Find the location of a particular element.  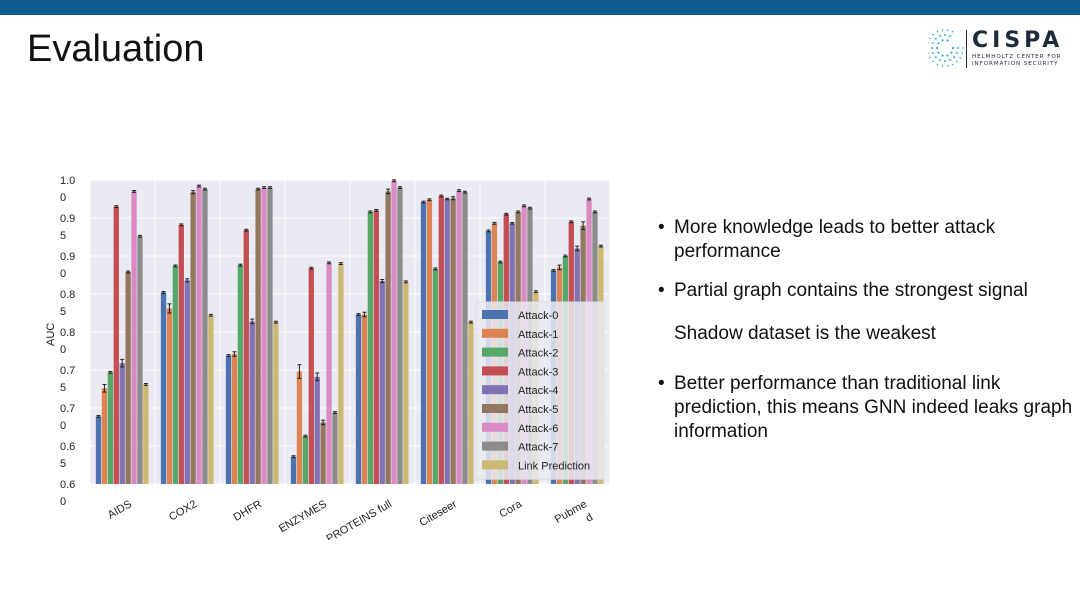

legend-label: Link Prediction is located at coordinates (554, 466).